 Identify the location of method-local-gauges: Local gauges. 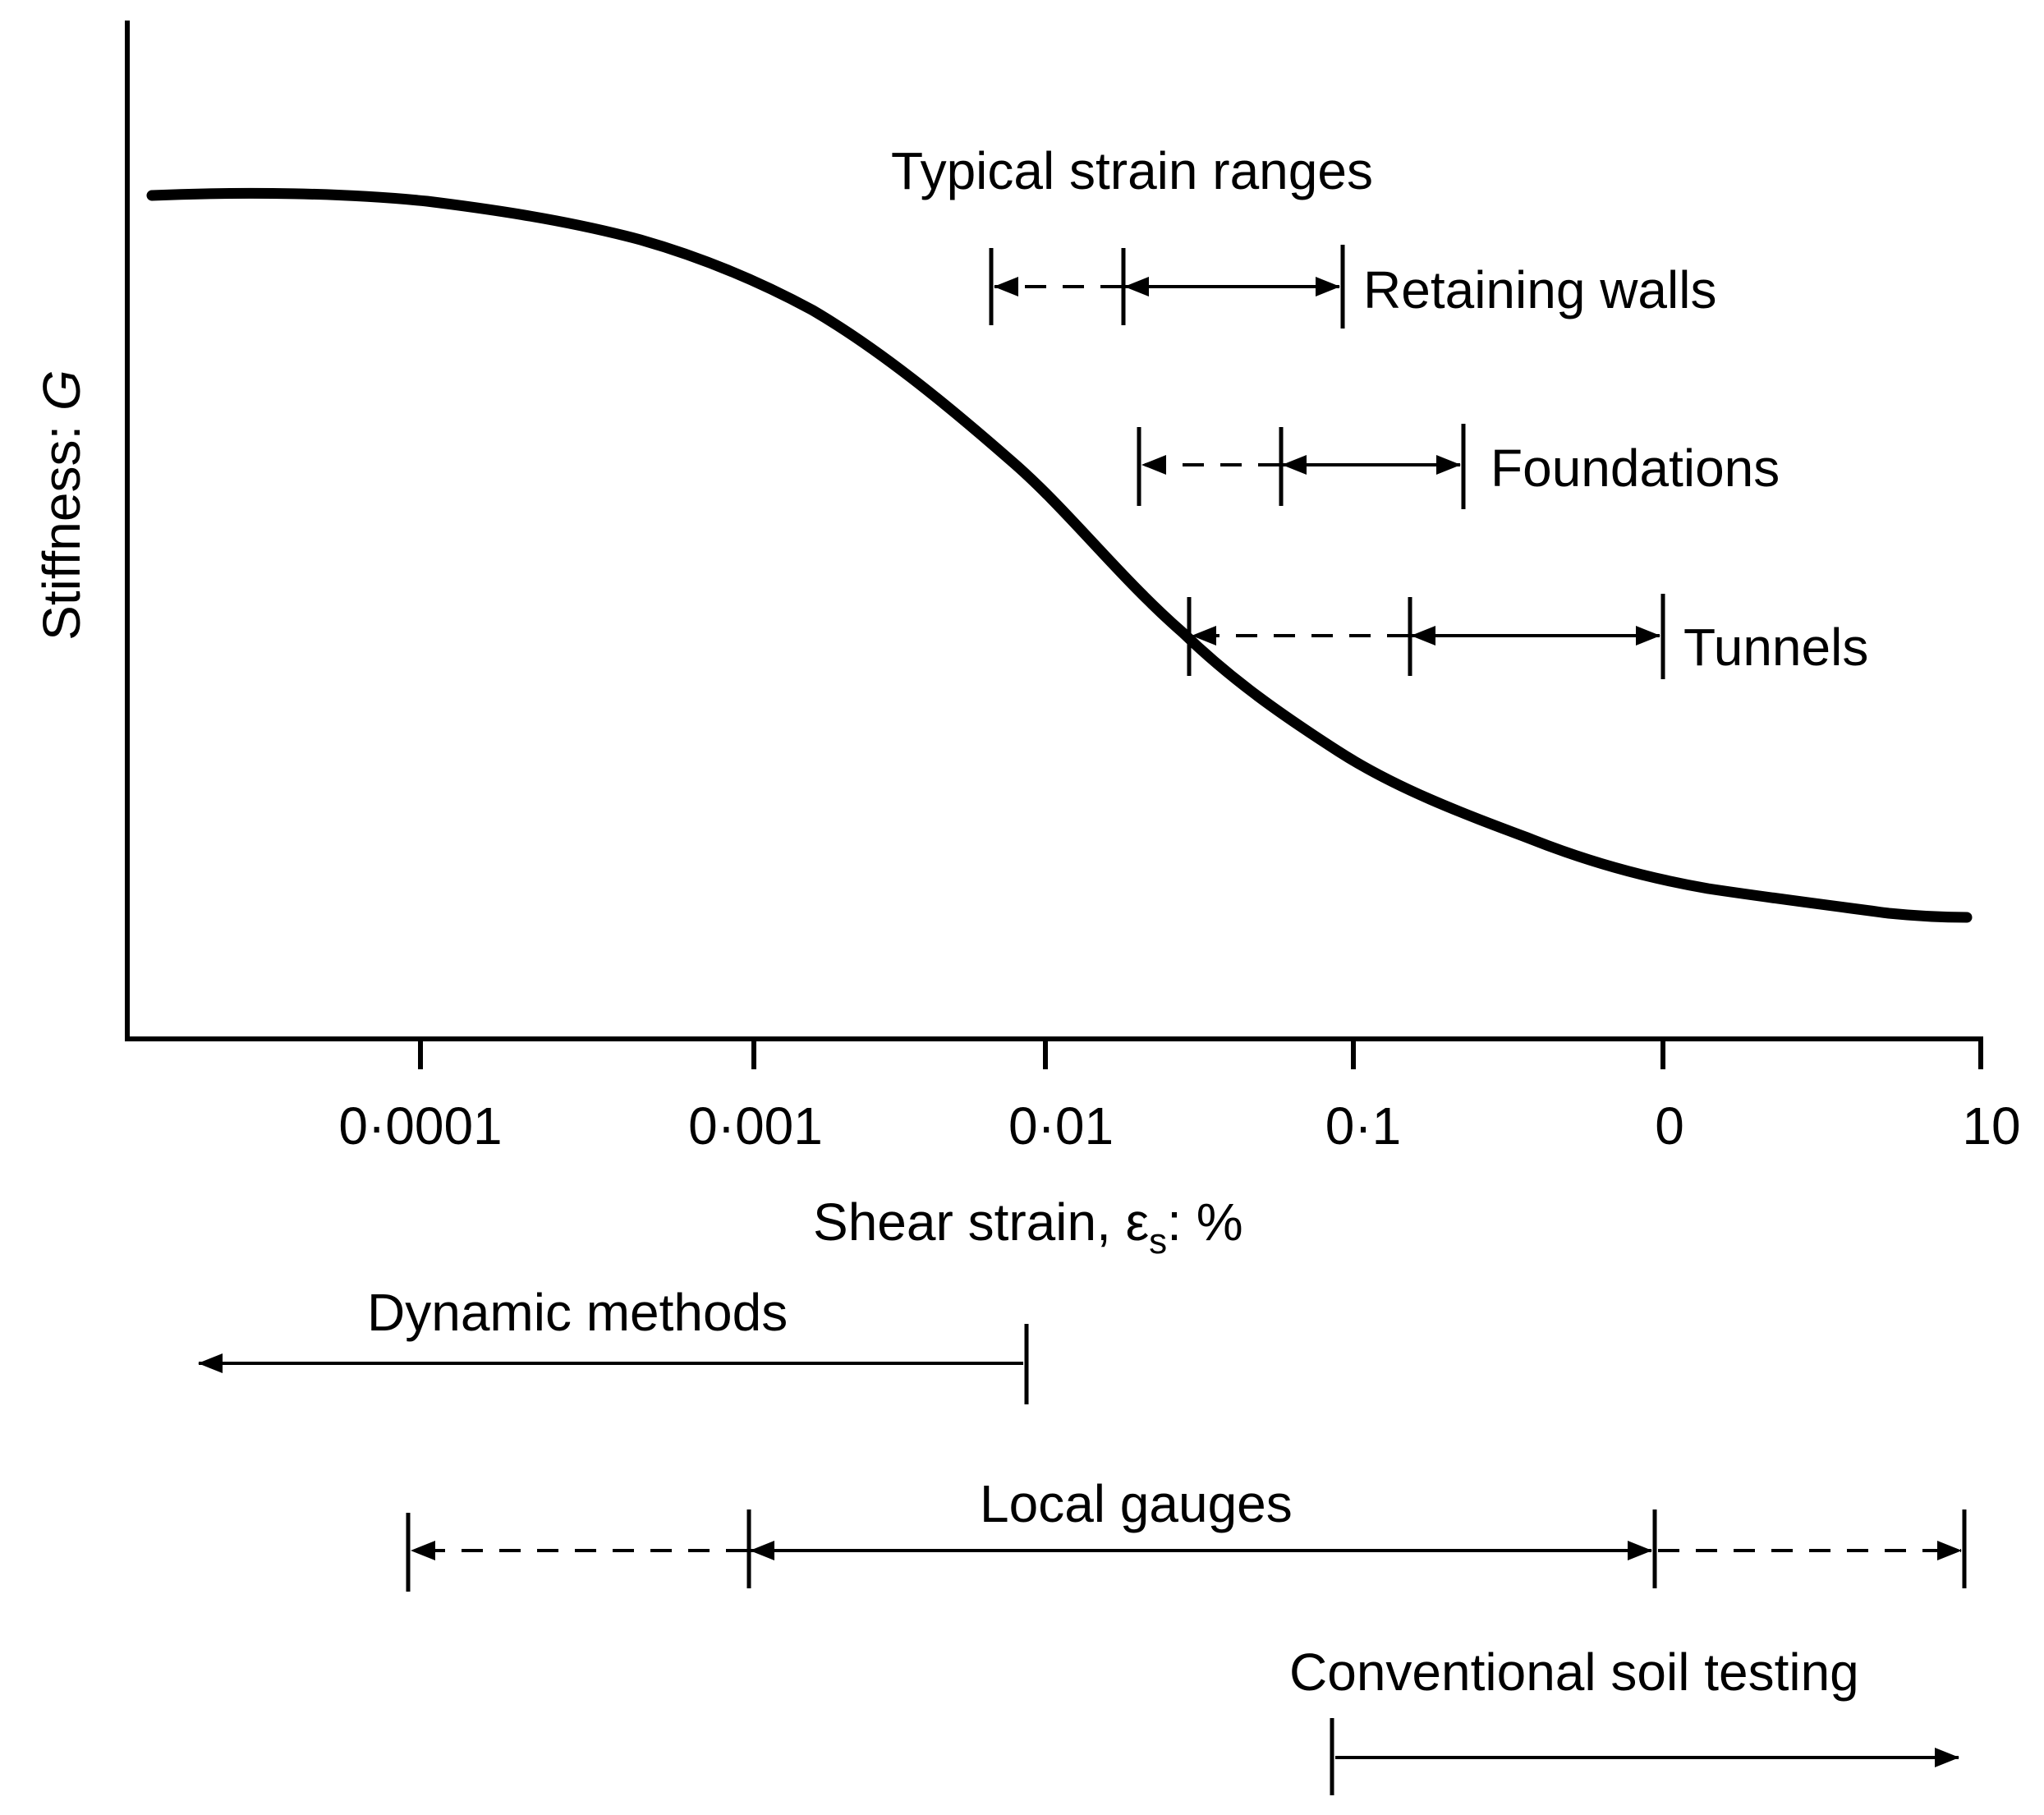
(1186, 1533).